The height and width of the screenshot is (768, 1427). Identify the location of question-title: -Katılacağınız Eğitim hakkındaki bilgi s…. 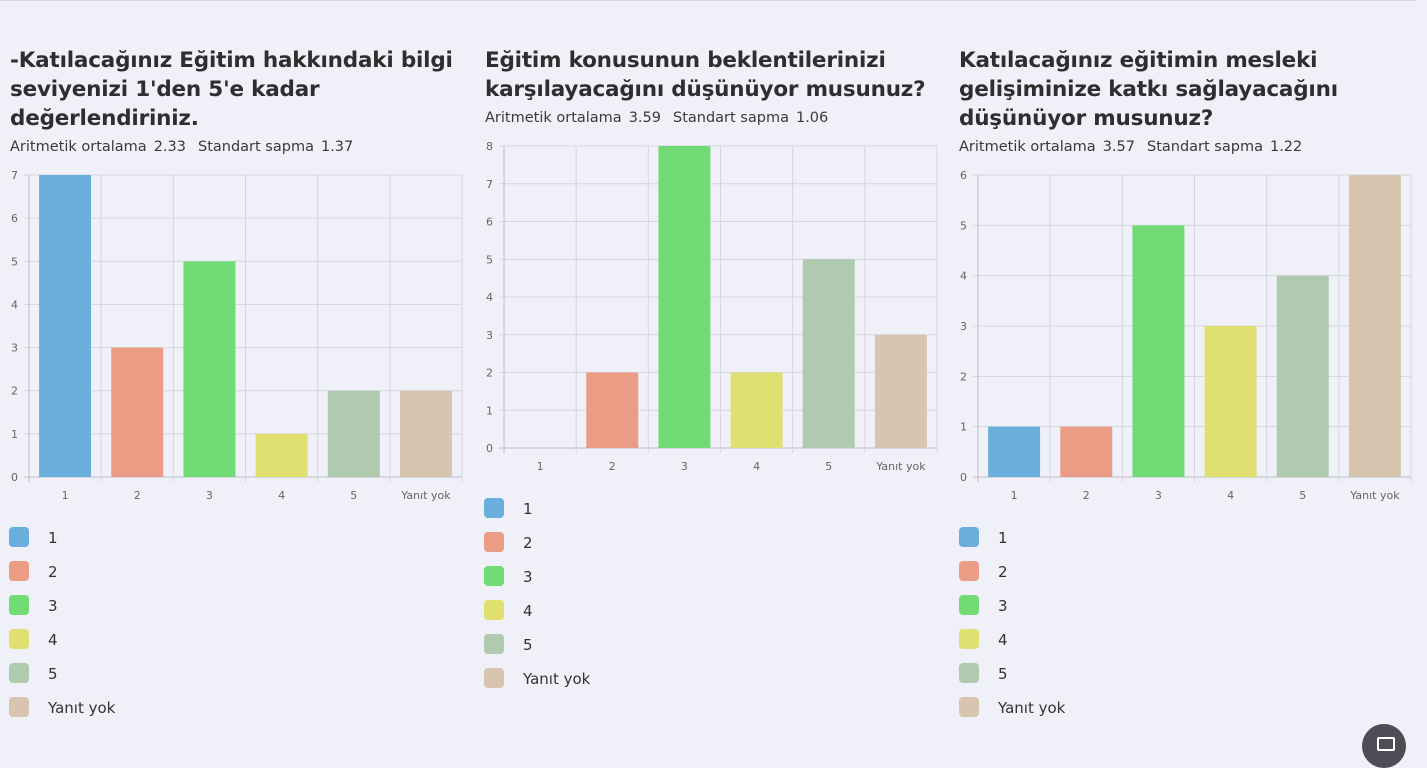
(240, 89).